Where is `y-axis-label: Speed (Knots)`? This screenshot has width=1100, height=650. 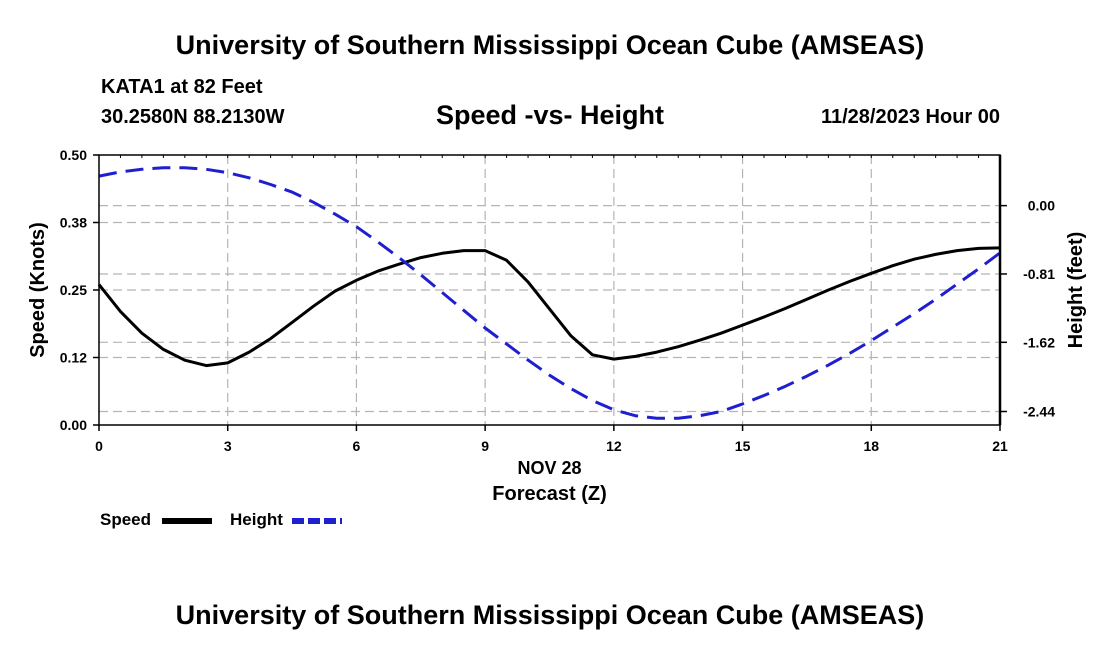
y-axis-label: Speed (Knots) is located at coordinates (38, 290).